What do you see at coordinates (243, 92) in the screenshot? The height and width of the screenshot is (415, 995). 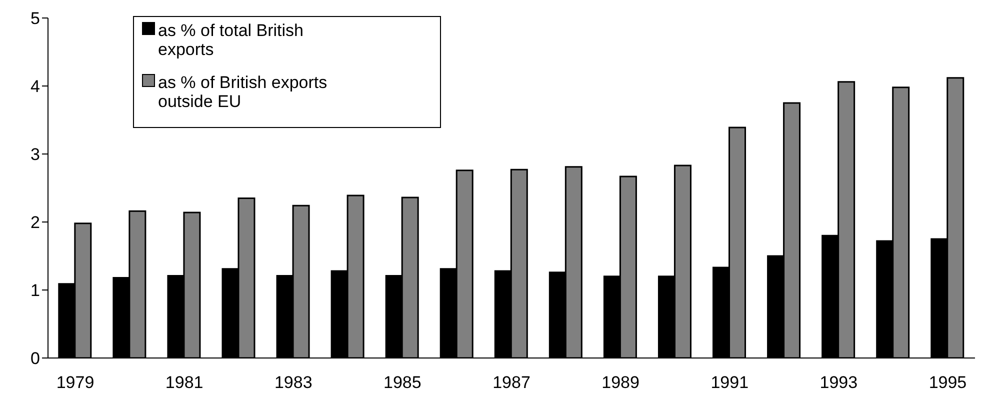 I see `legend-label: as % of British exports outside EU` at bounding box center [243, 92].